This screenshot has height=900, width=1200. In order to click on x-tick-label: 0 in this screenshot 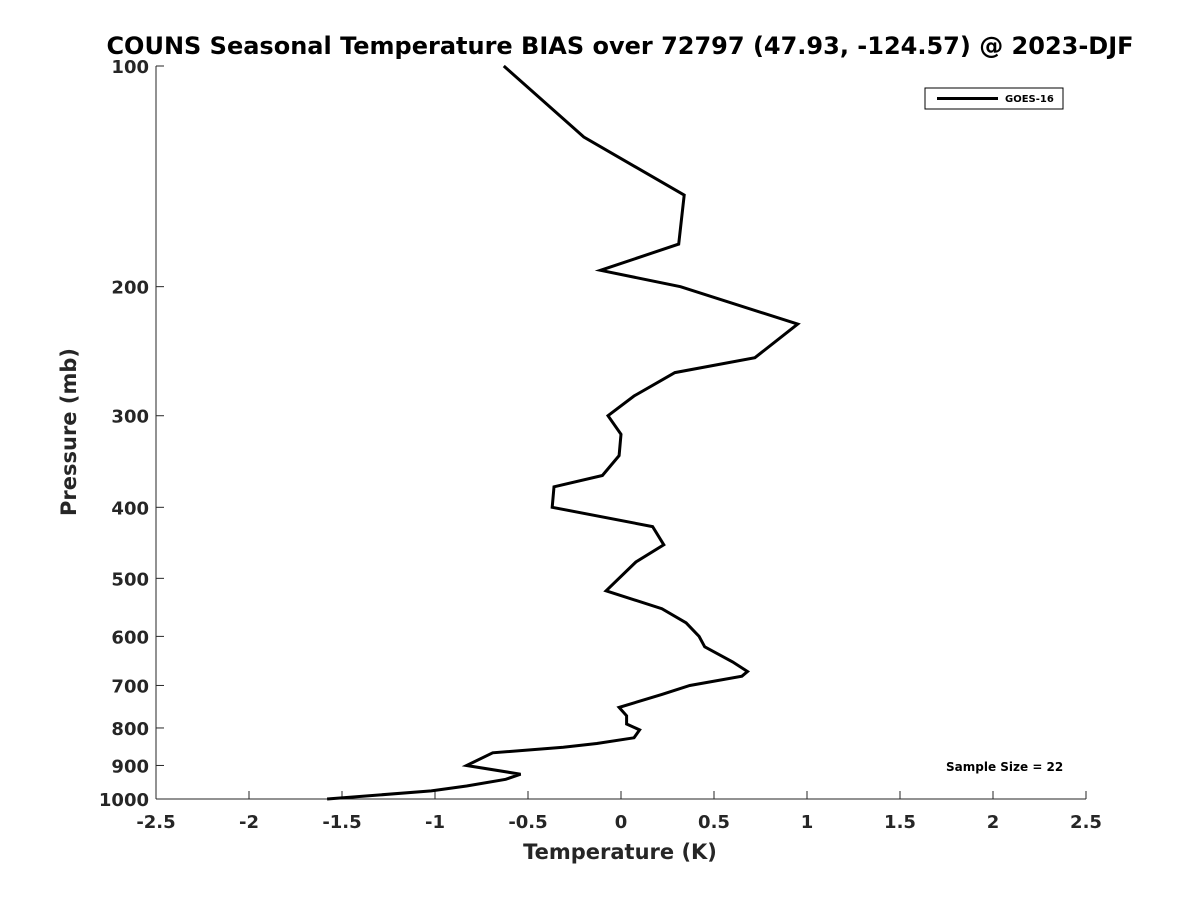, I will do `click(621, 822)`.